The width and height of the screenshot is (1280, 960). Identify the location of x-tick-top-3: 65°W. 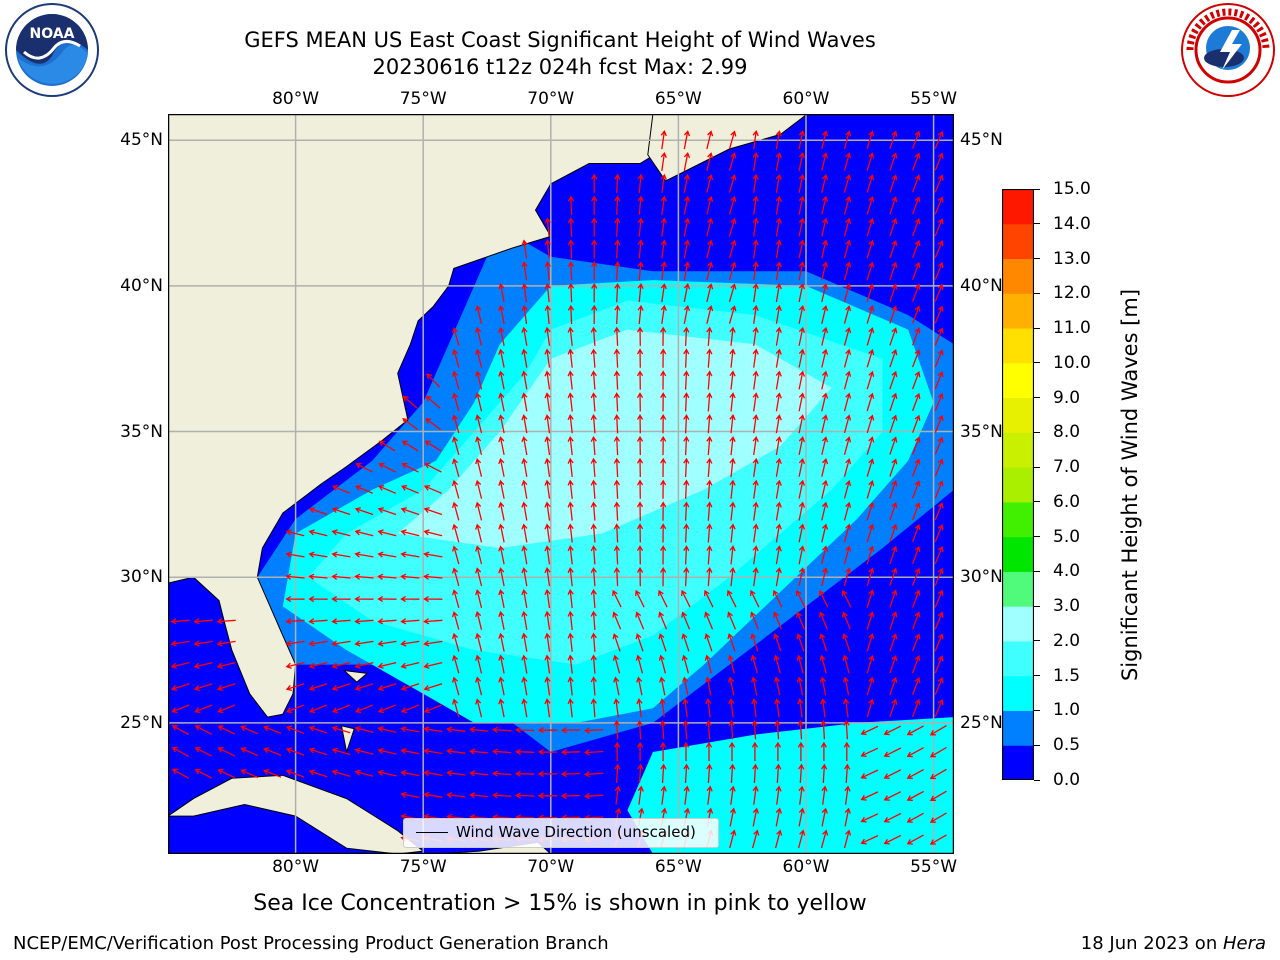
(678, 99).